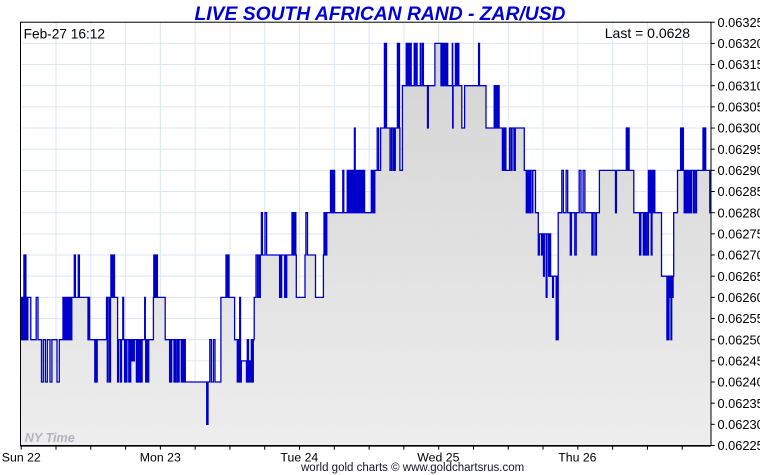  What do you see at coordinates (739, 106) in the screenshot?
I see `svg-text: 0.06305` at bounding box center [739, 106].